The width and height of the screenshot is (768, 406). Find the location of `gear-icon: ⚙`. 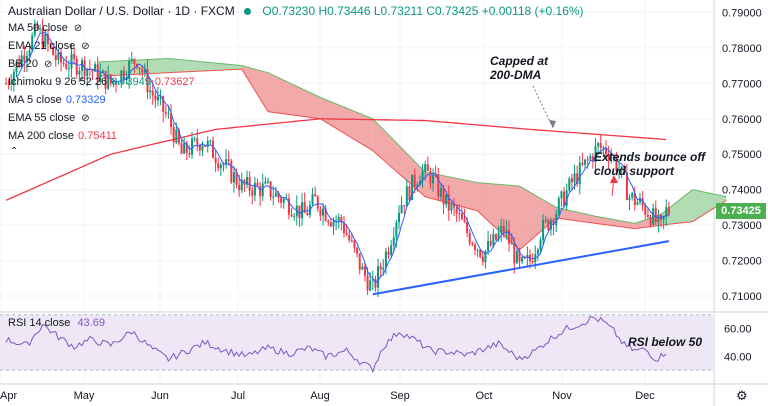

gear-icon: ⚙ is located at coordinates (742, 395).